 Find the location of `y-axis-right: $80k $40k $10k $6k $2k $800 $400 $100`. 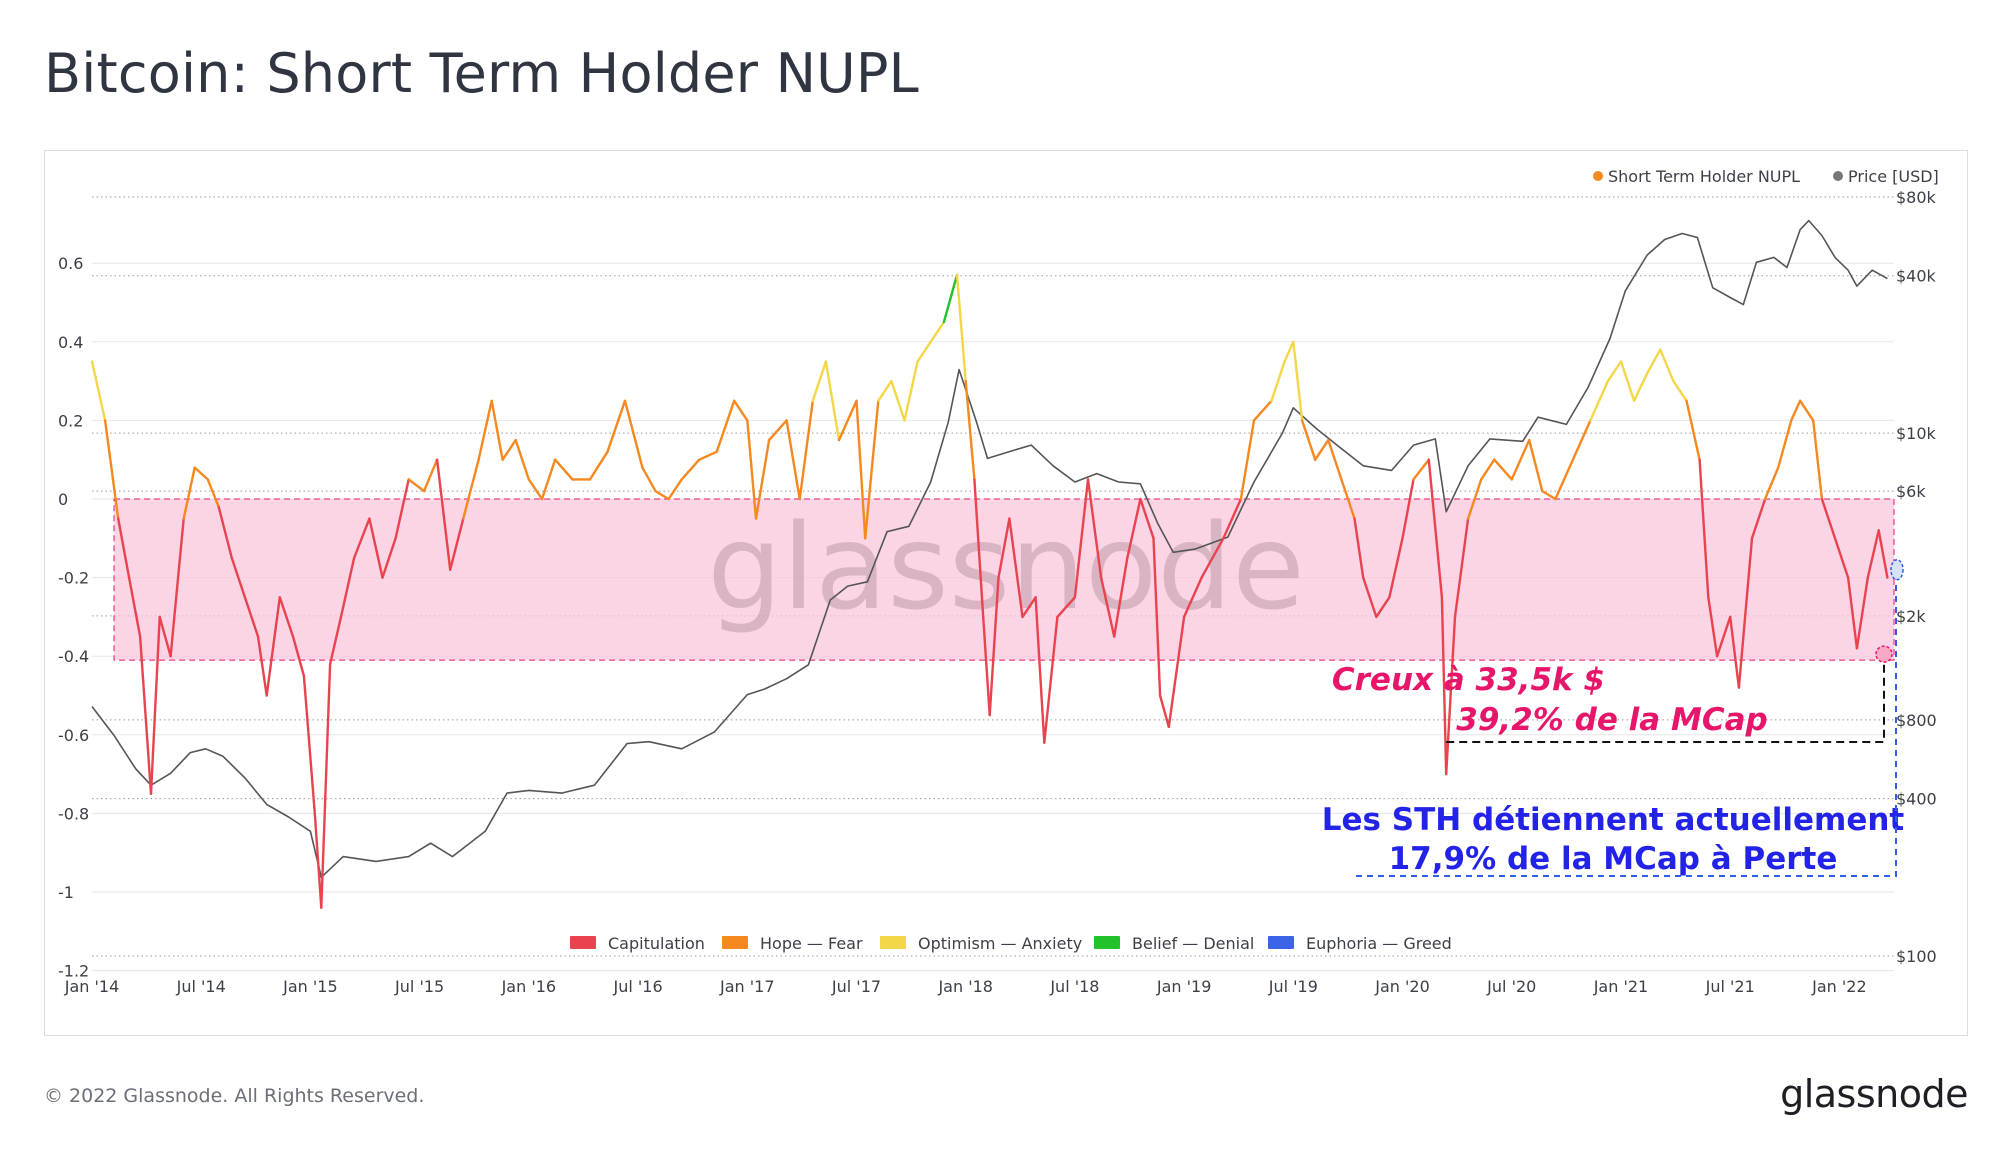

y-axis-right: $80k $40k $10k $6k $2k $800 $400 $100 is located at coordinates (1916, 577).